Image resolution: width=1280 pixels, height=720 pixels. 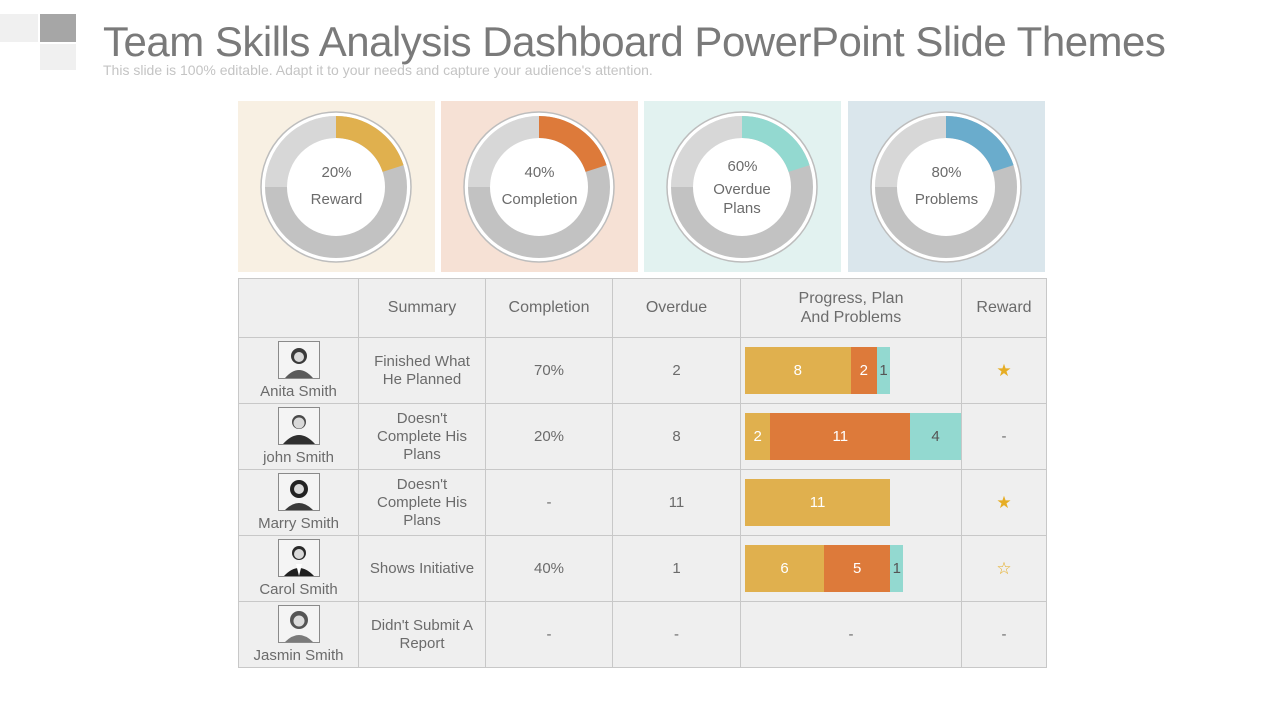 What do you see at coordinates (676, 568) in the screenshot?
I see `overdue-cell: 1` at bounding box center [676, 568].